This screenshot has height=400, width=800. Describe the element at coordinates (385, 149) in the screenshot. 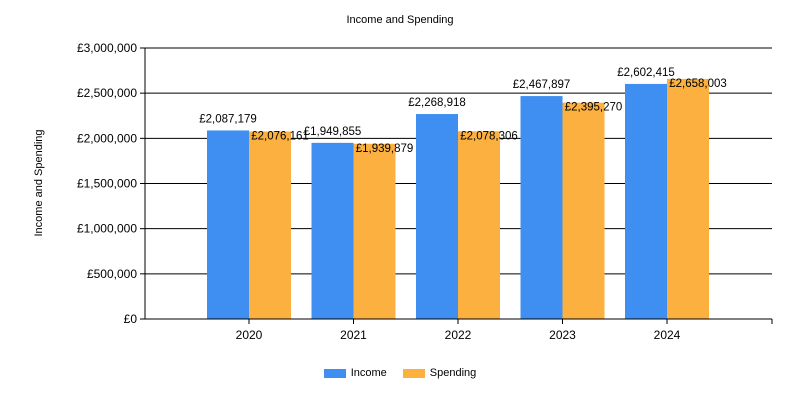

I see `data-label-spending: £1,939,879` at that location.